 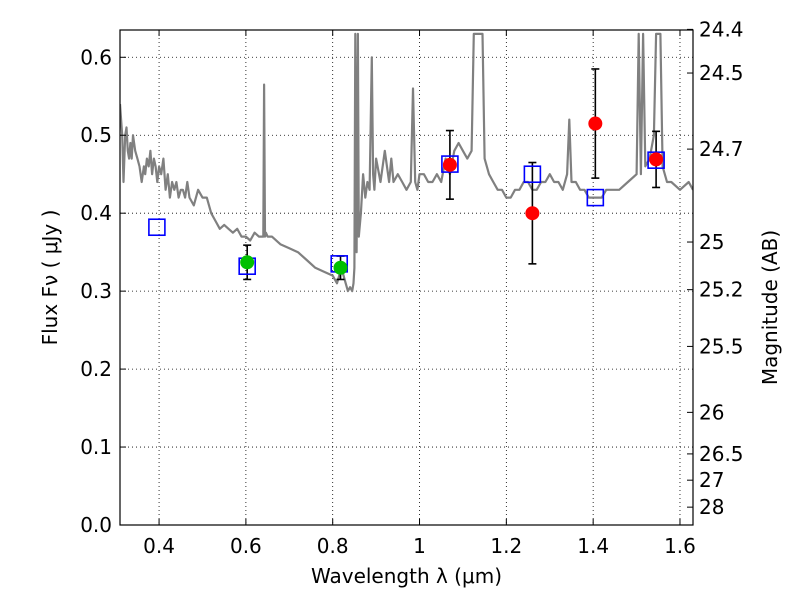 I want to click on mag-tick-label: 24.7, so click(x=721, y=149).